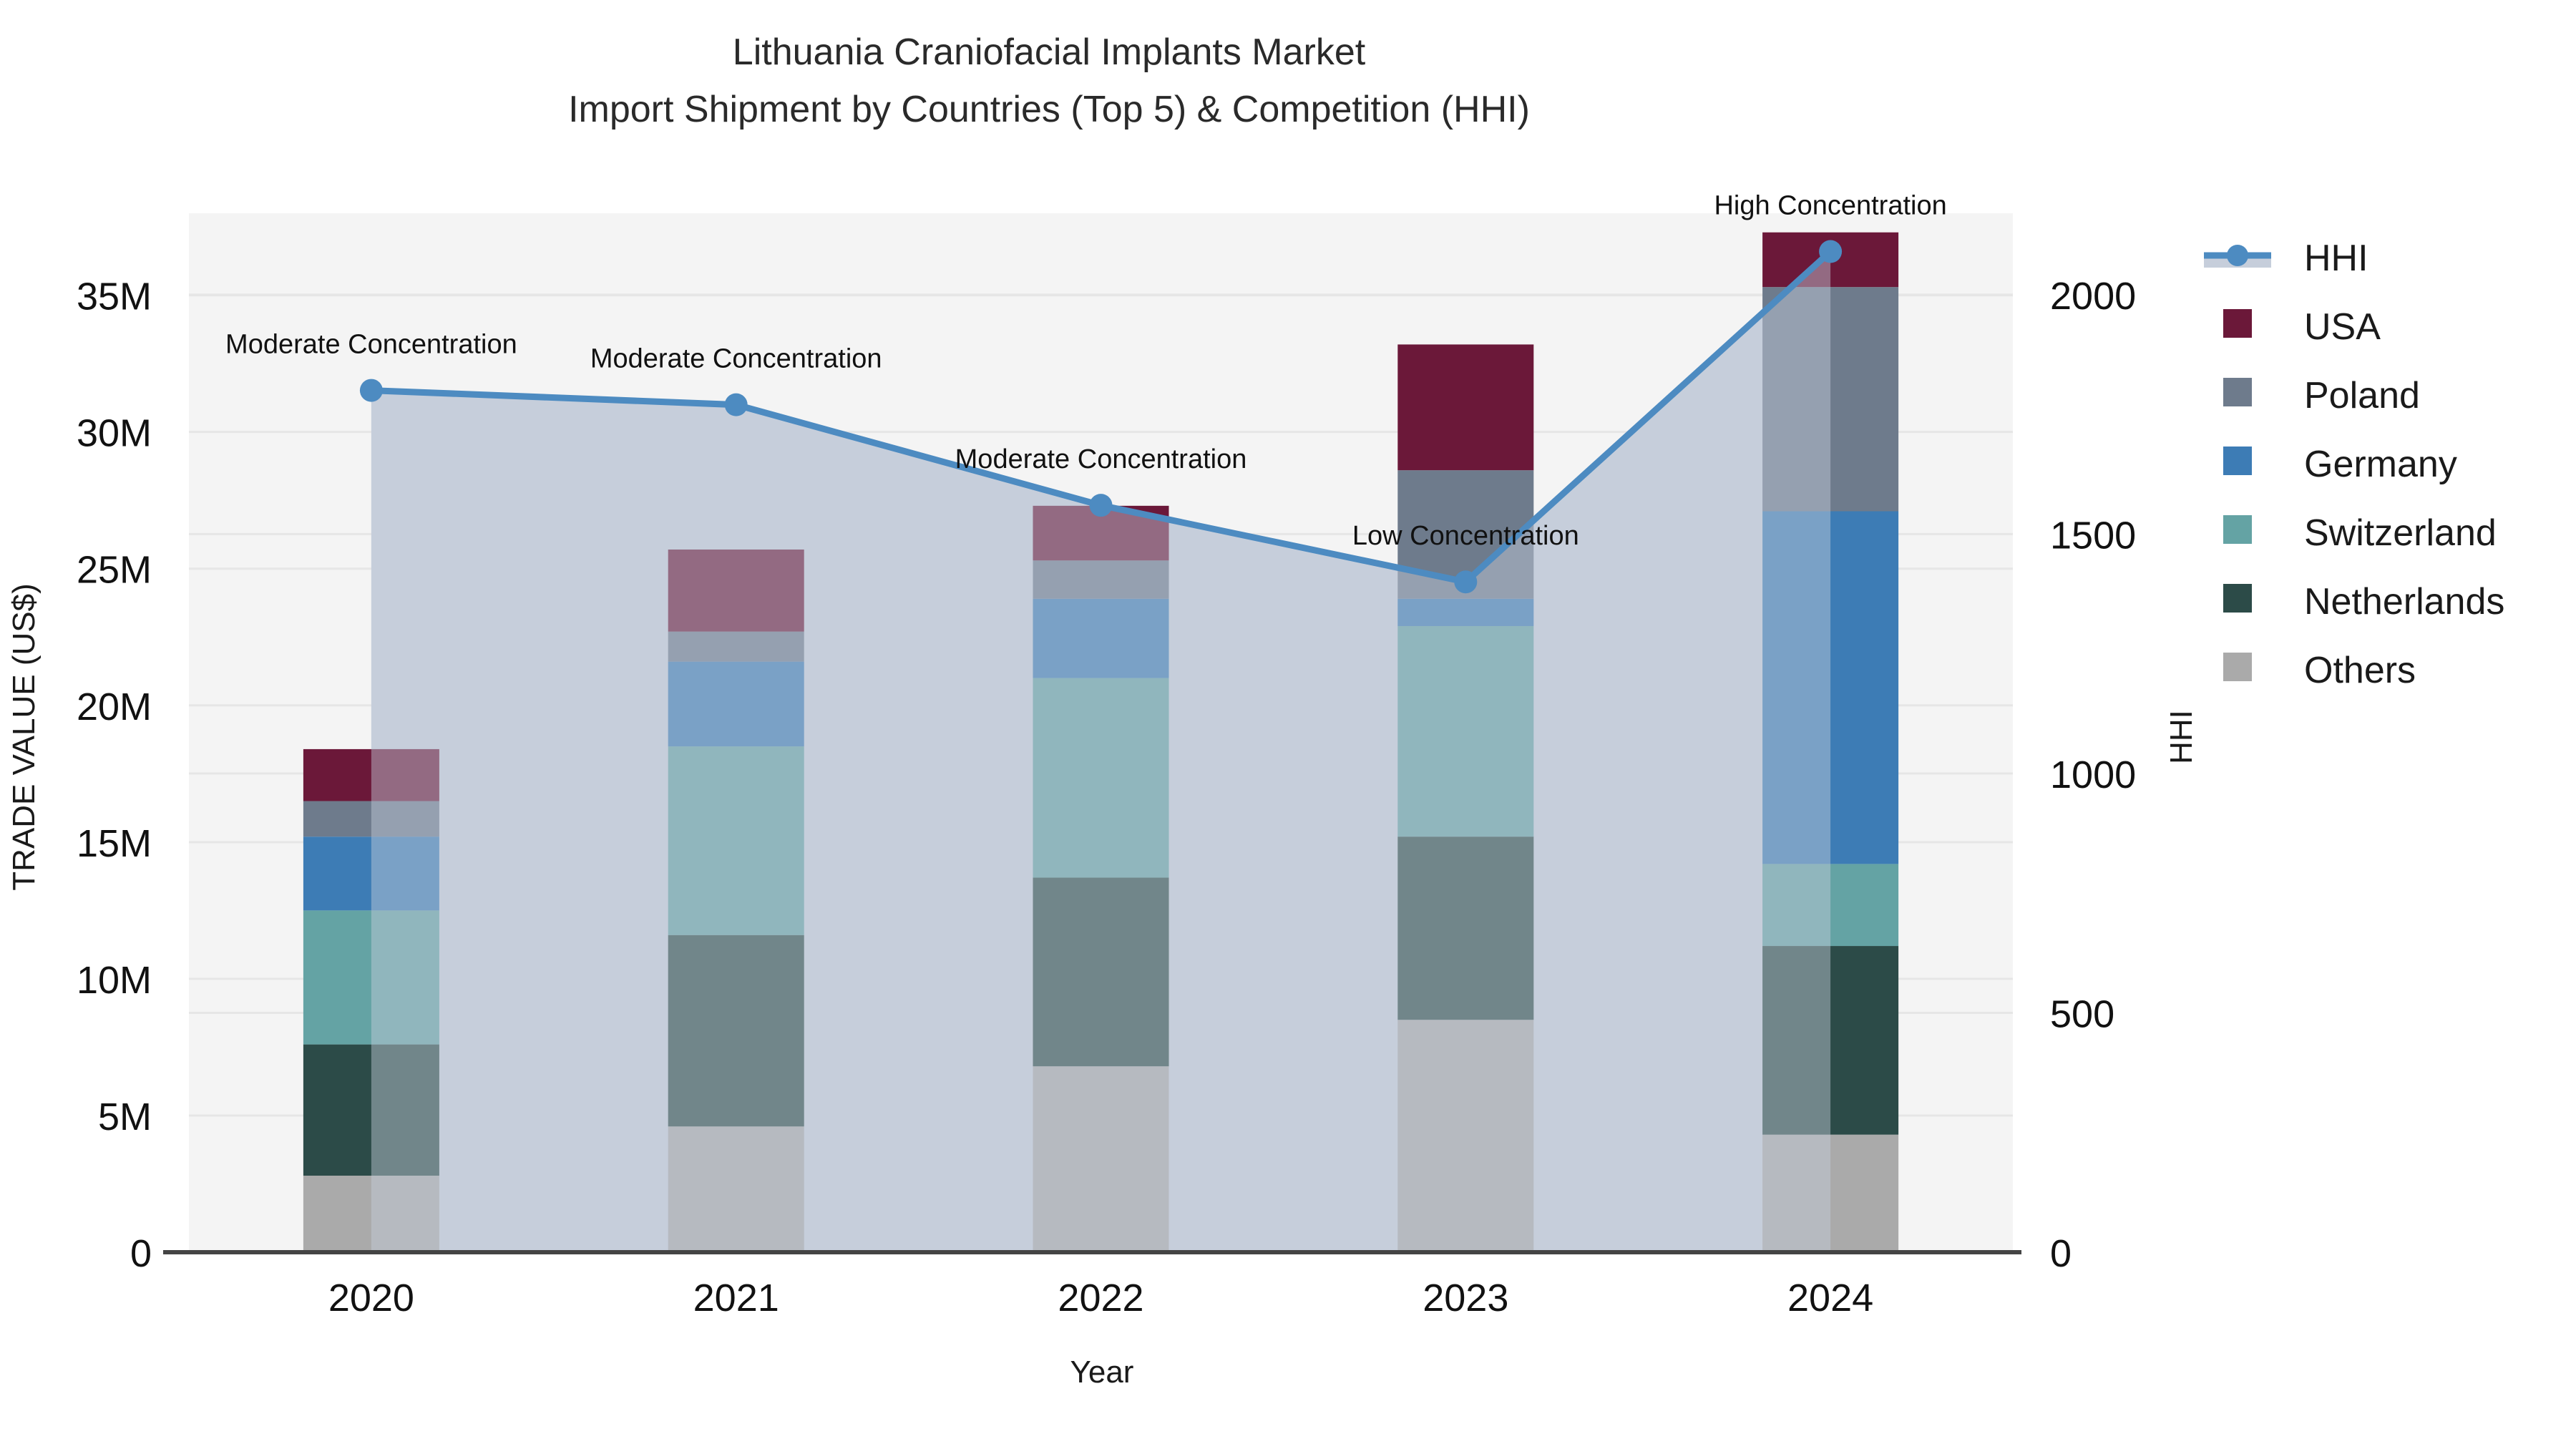 This screenshot has width=2576, height=1449. What do you see at coordinates (114, 433) in the screenshot?
I see `y-tick-30M: 30M` at bounding box center [114, 433].